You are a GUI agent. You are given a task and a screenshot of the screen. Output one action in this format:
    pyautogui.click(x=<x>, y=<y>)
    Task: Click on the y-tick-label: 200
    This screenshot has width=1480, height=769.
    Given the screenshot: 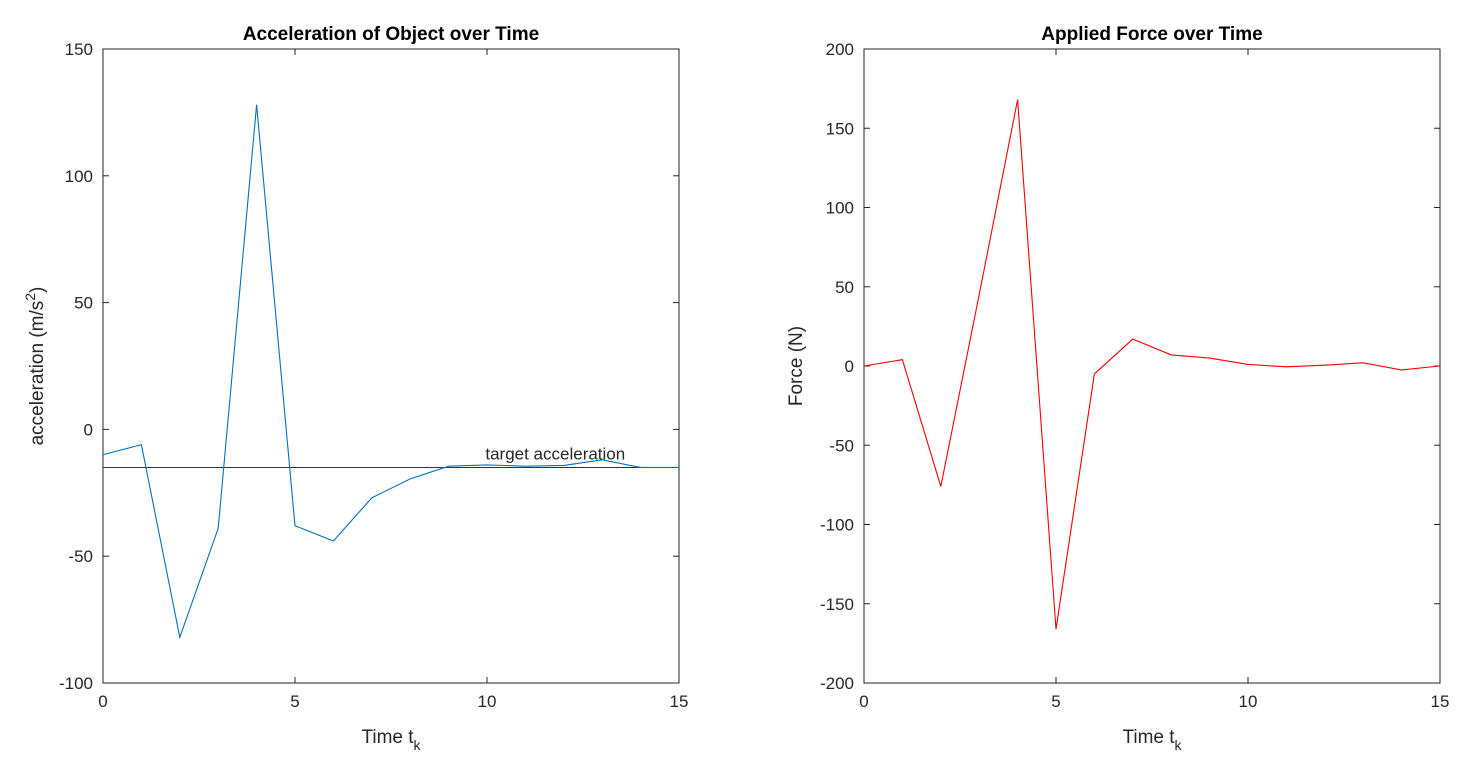 What is the action you would take?
    pyautogui.click(x=840, y=49)
    